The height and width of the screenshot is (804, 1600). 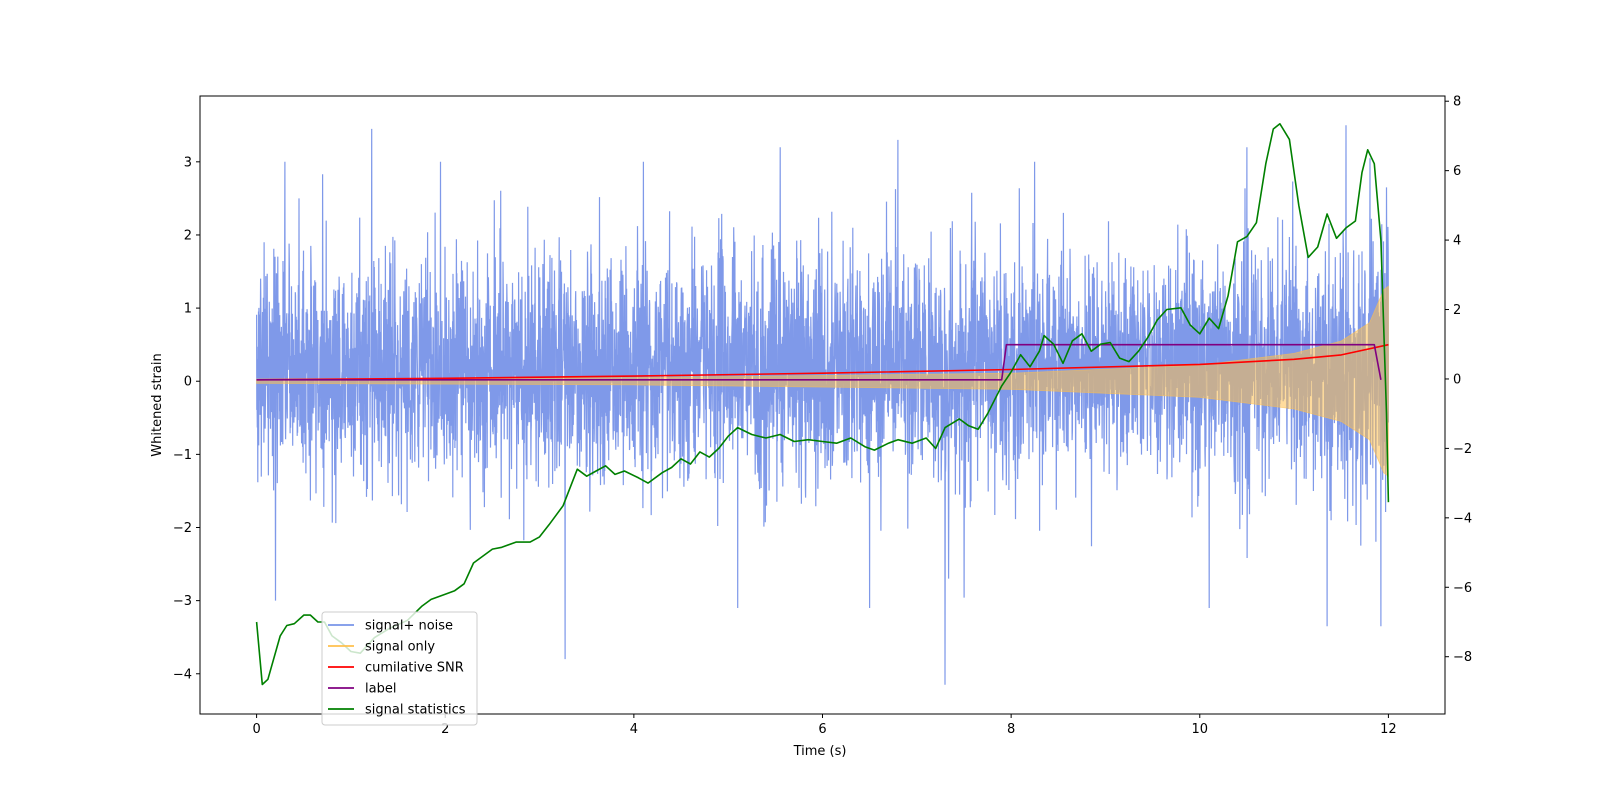 What do you see at coordinates (1462, 657) in the screenshot?
I see `y2-tick-label: −8` at bounding box center [1462, 657].